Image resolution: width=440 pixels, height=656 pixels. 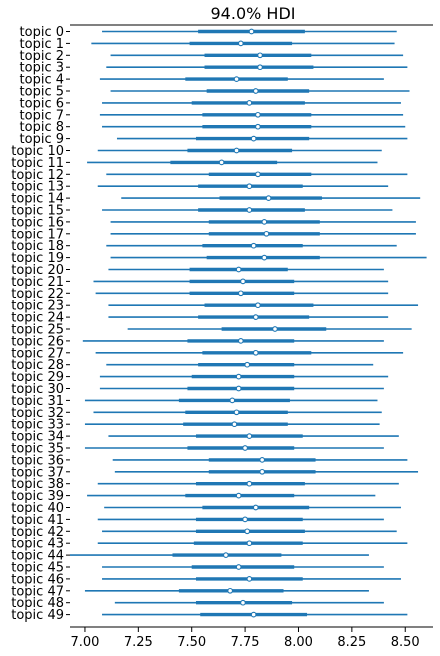 I want to click on y-tick-label: topic 43, so click(x=37, y=544).